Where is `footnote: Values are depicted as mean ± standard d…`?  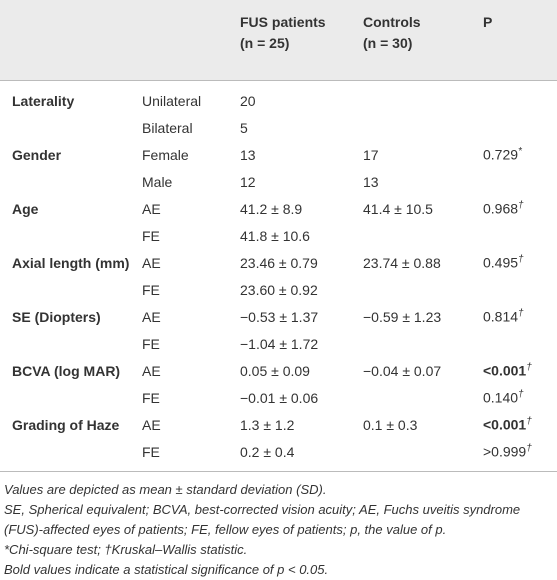 footnote: Values are depicted as mean ± standard d… is located at coordinates (165, 489).